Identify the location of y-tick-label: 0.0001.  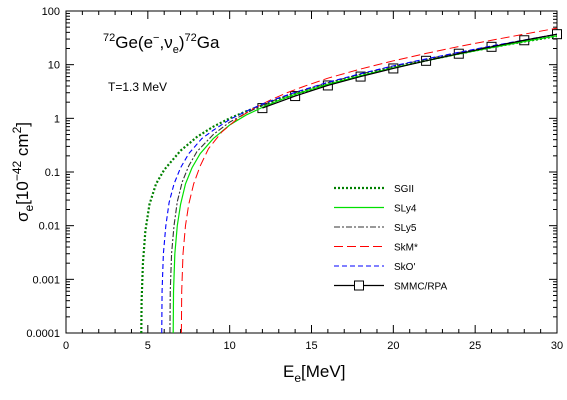
(43, 334).